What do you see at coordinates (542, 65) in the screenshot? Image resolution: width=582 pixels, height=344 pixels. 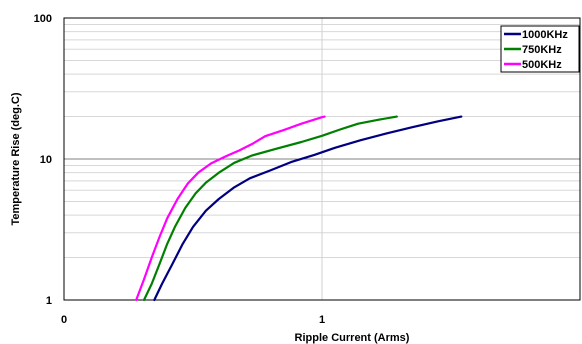 I see `legend-label-500KHz: 500KHz` at bounding box center [542, 65].